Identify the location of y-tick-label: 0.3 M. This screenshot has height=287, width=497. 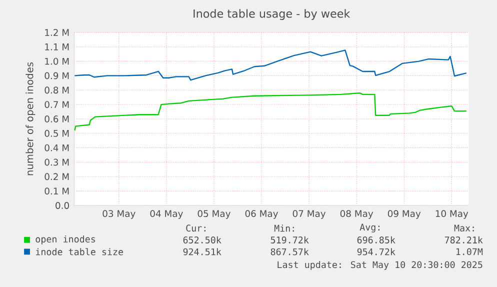
(56, 162).